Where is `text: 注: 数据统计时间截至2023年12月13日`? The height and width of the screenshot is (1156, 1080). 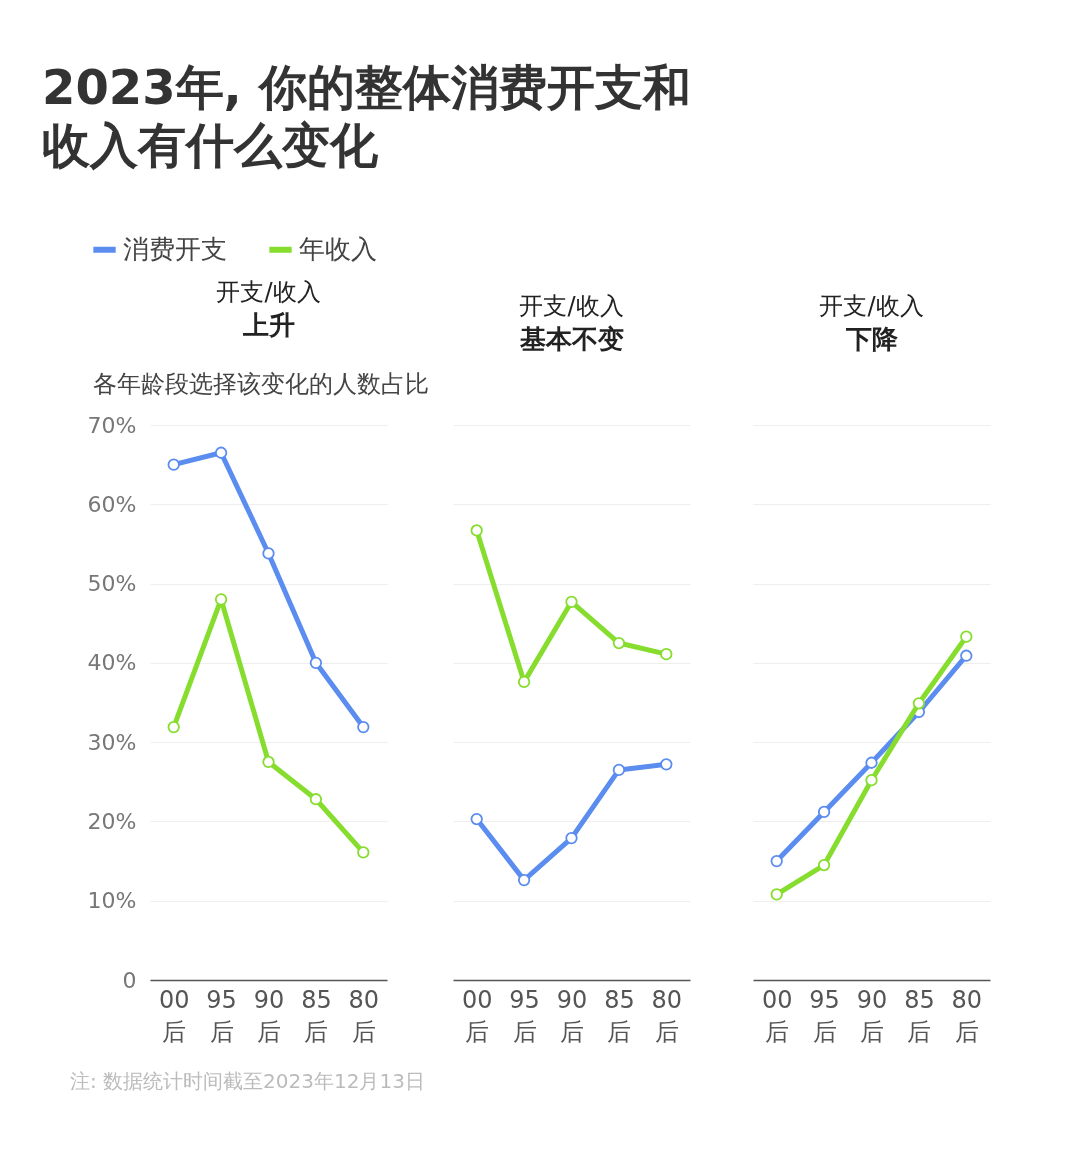
text: 注: 数据统计时间截至2023年12月13日 is located at coordinates (247, 1081).